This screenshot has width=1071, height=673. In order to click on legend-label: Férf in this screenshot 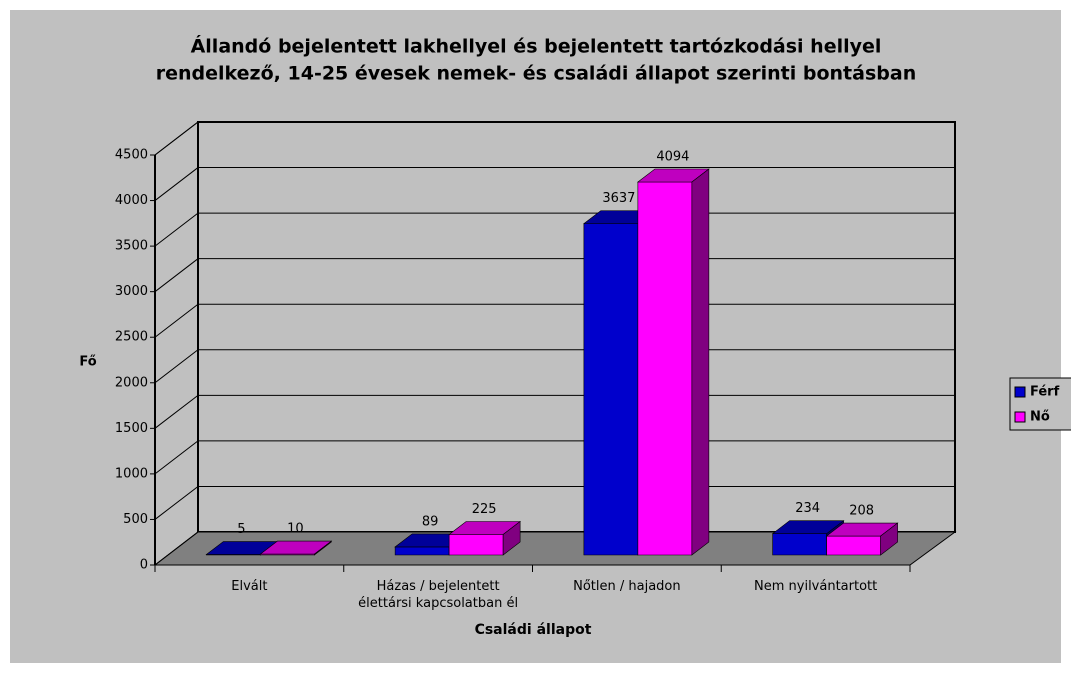, I will do `click(1045, 392)`.